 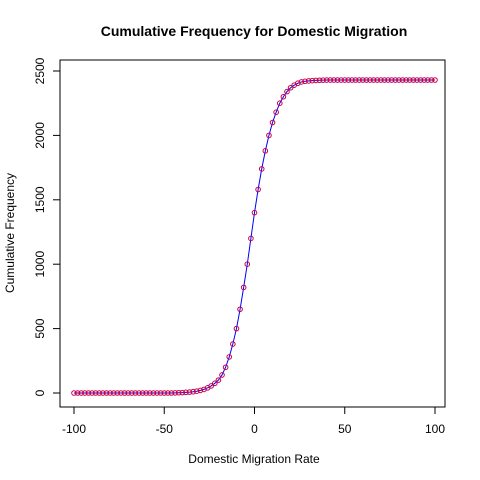 What do you see at coordinates (254, 459) in the screenshot?
I see `x-axis-label: Domestic Migration Rate` at bounding box center [254, 459].